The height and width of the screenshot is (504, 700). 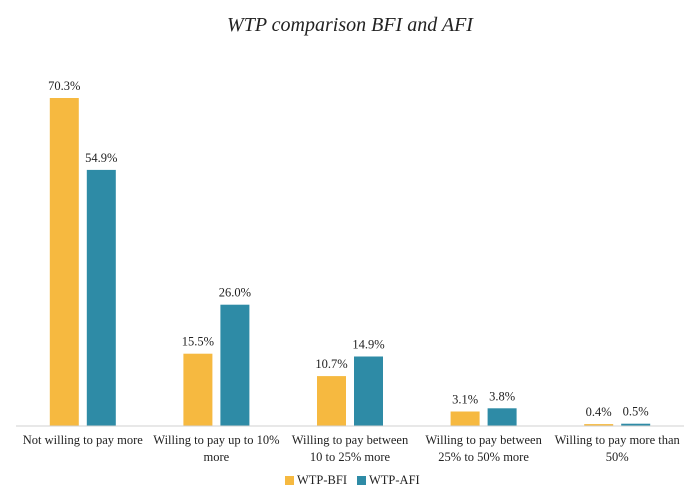 What do you see at coordinates (331, 364) in the screenshot?
I see `data-label-wtp-bfi-3: 10.7%` at bounding box center [331, 364].